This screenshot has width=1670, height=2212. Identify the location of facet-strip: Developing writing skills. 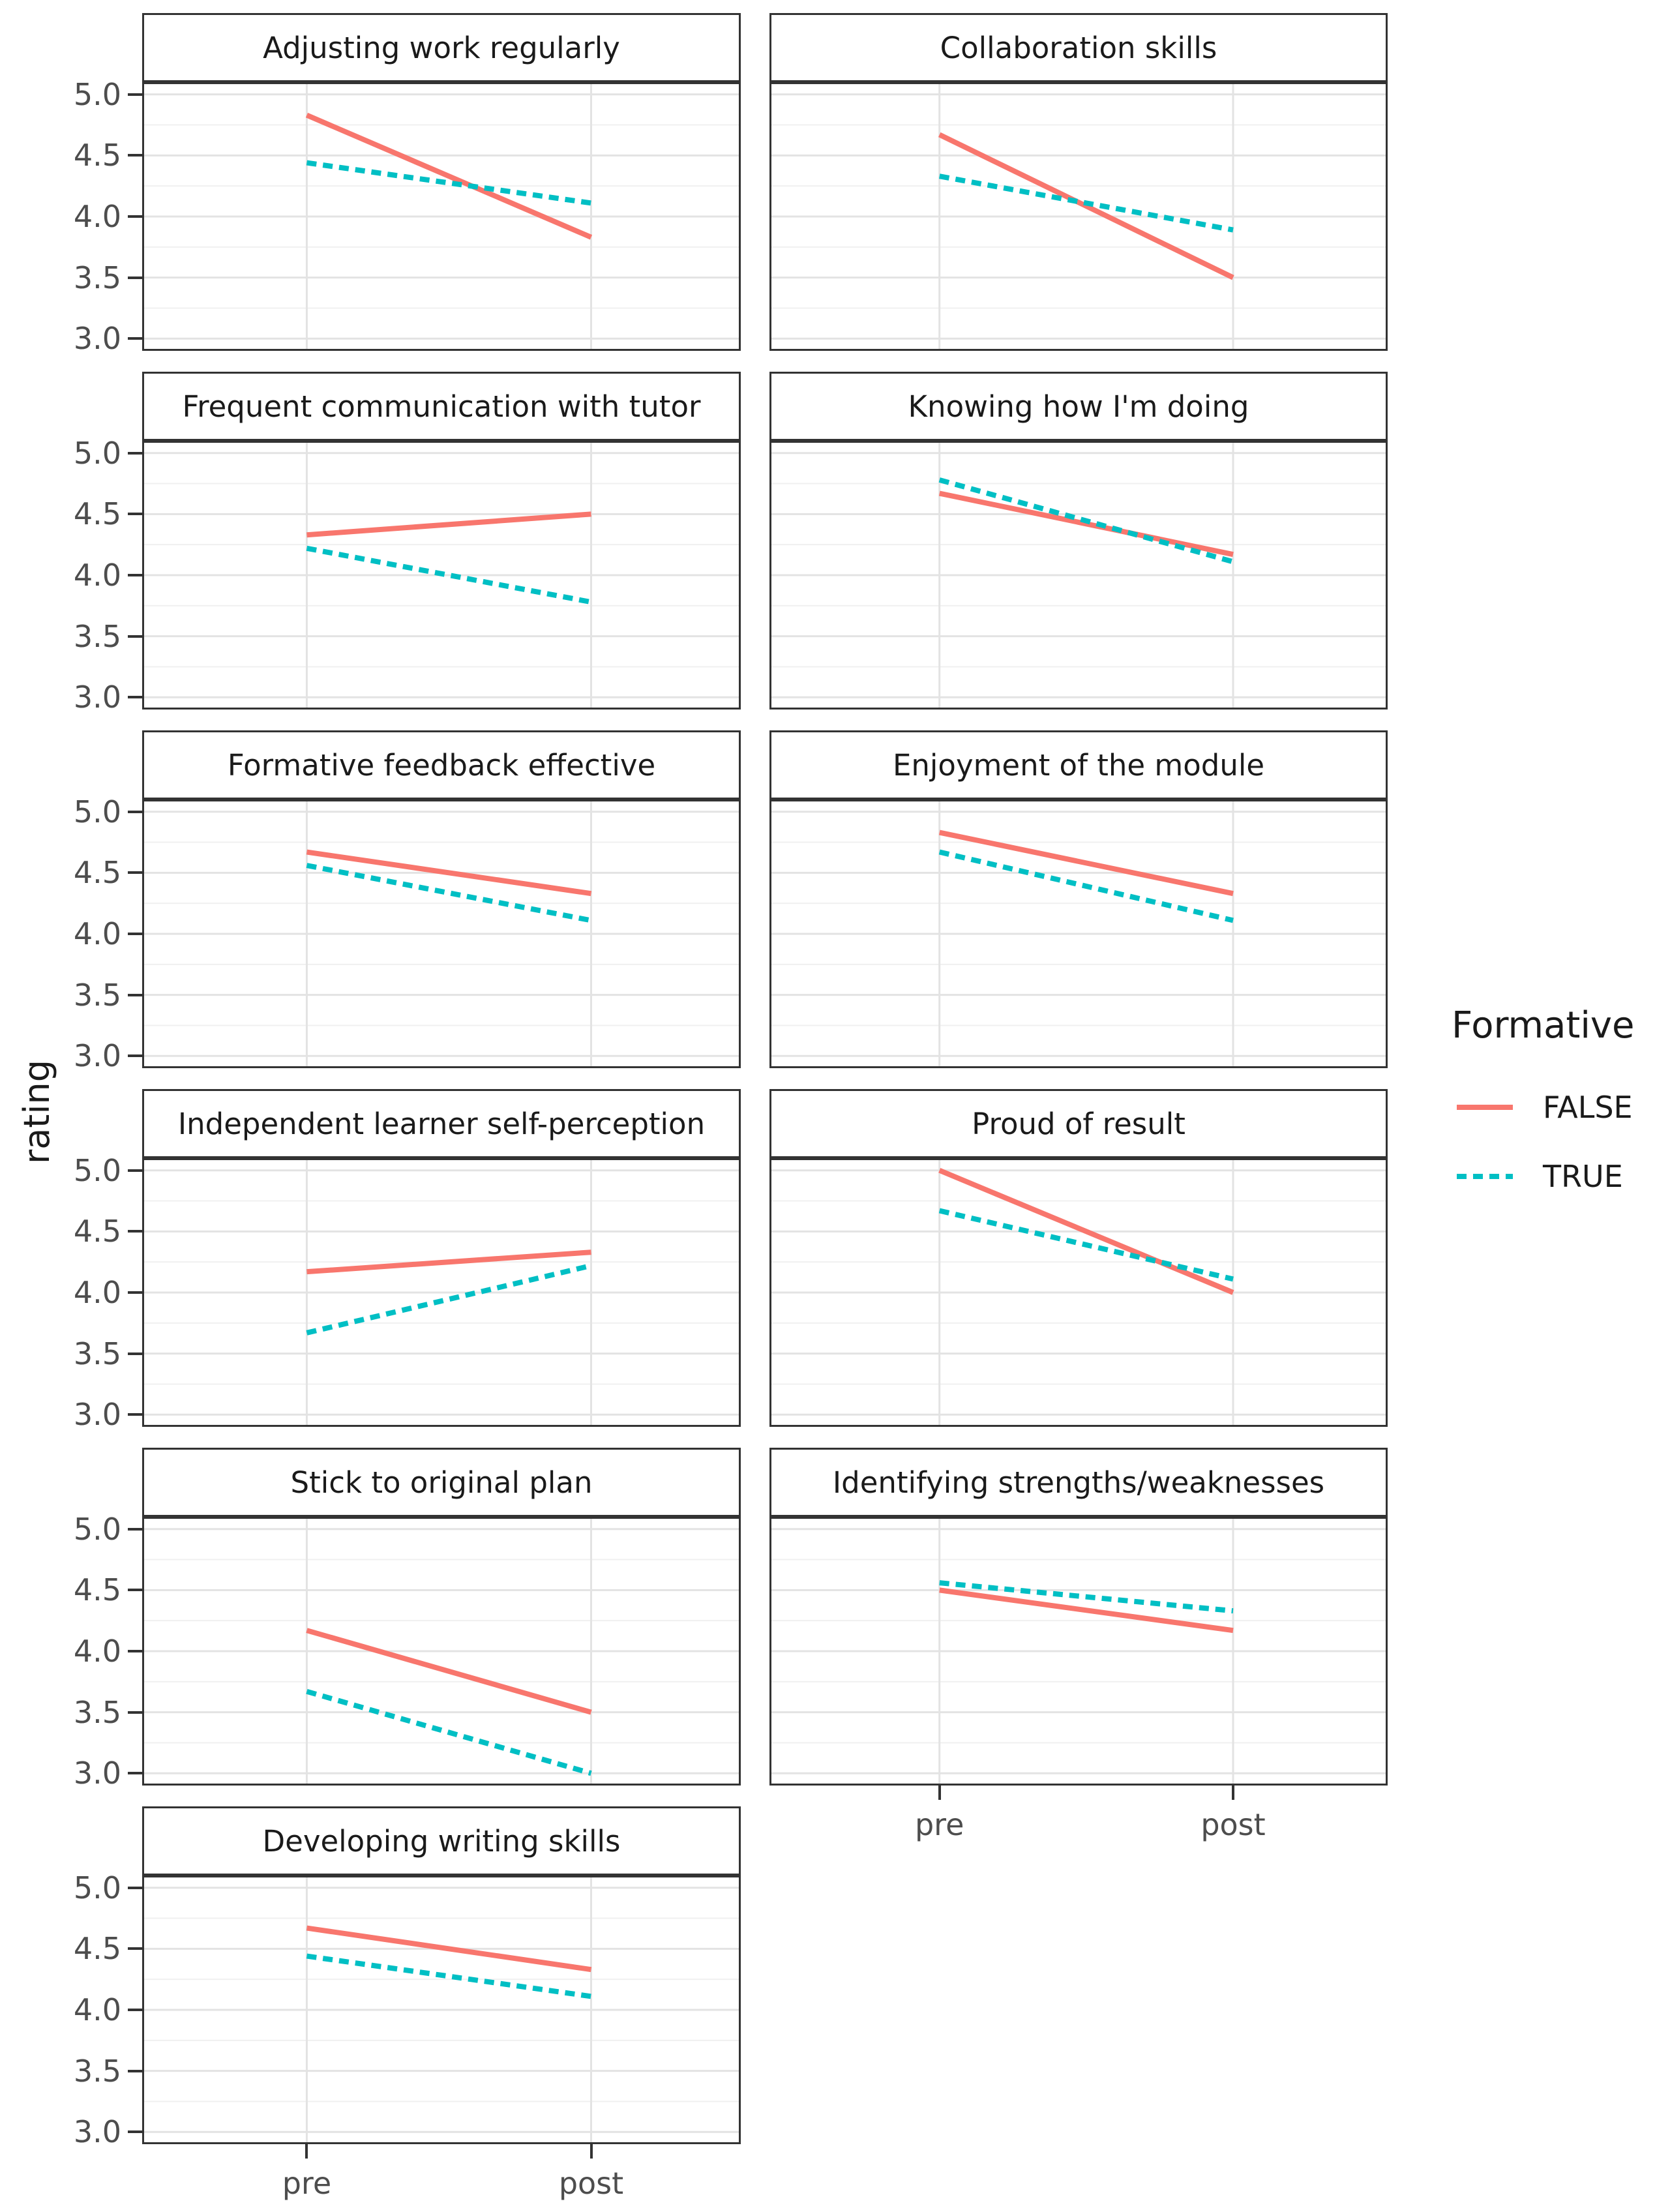
(441, 1841).